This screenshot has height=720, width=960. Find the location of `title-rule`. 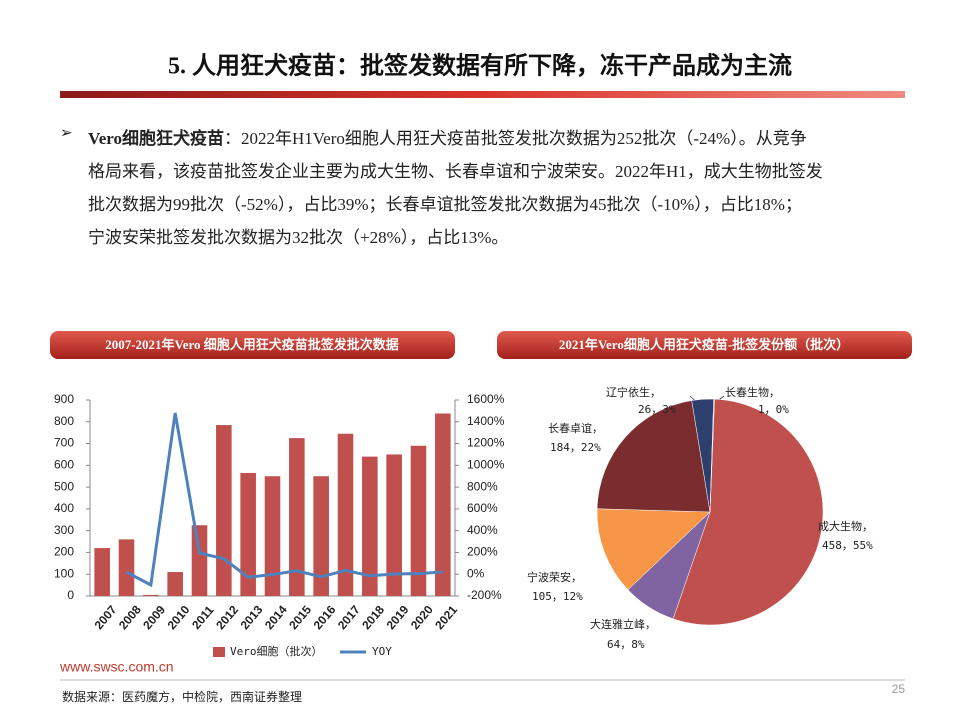

title-rule is located at coordinates (482, 94).